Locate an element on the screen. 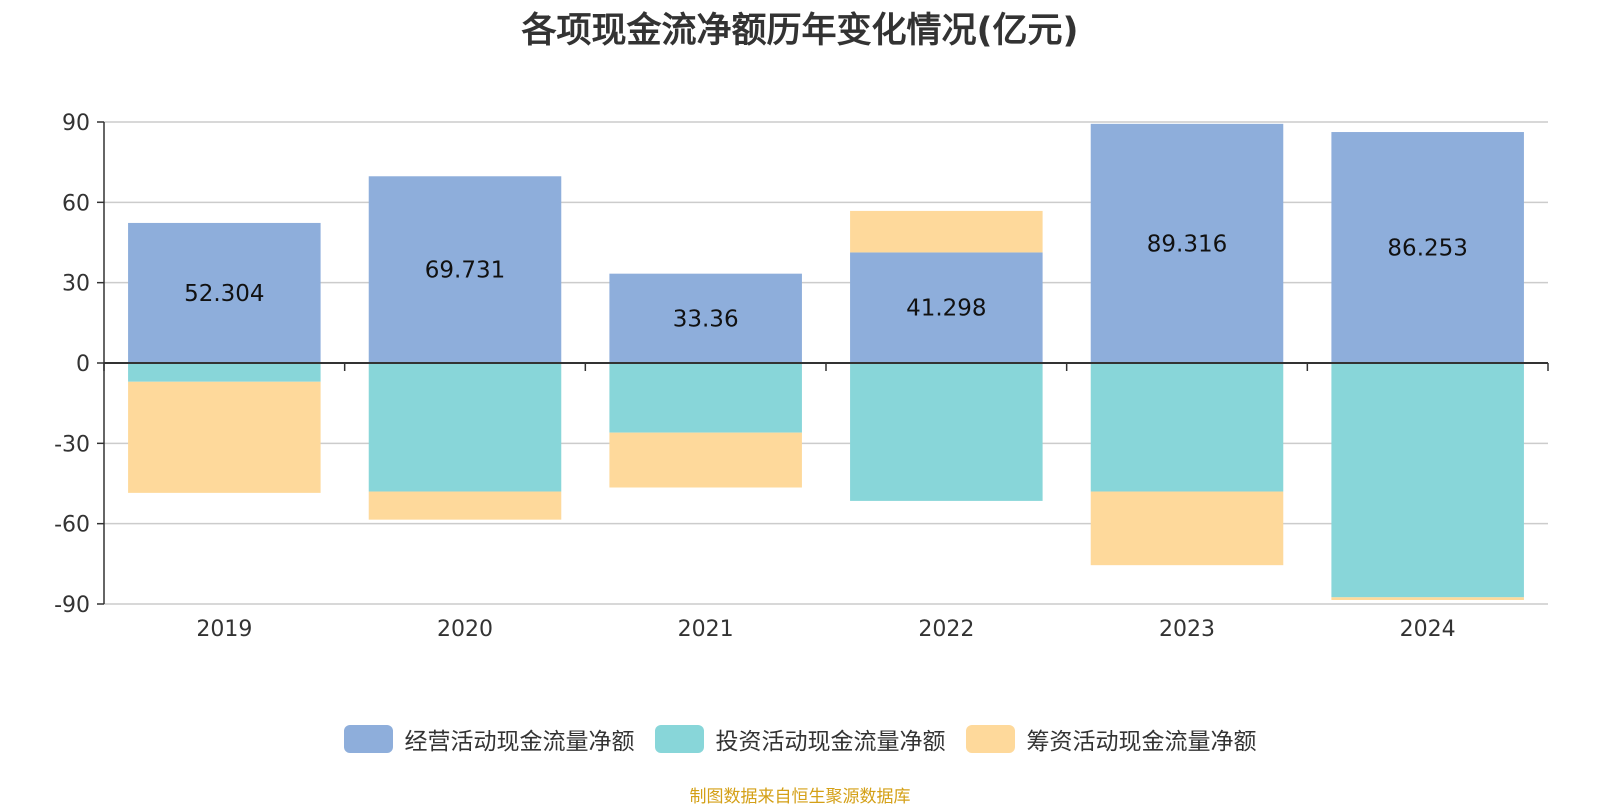 The image size is (1600, 807). y-tick-label: 0 is located at coordinates (83, 364).